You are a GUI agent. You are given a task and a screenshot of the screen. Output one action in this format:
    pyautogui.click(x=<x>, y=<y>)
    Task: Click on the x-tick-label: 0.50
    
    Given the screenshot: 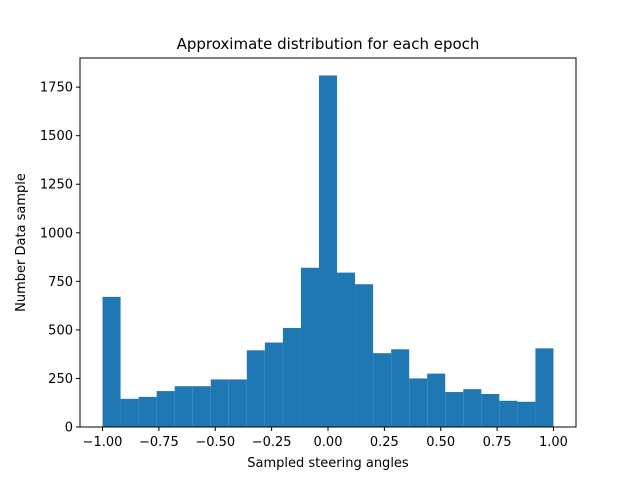 What is the action you would take?
    pyautogui.click(x=440, y=442)
    